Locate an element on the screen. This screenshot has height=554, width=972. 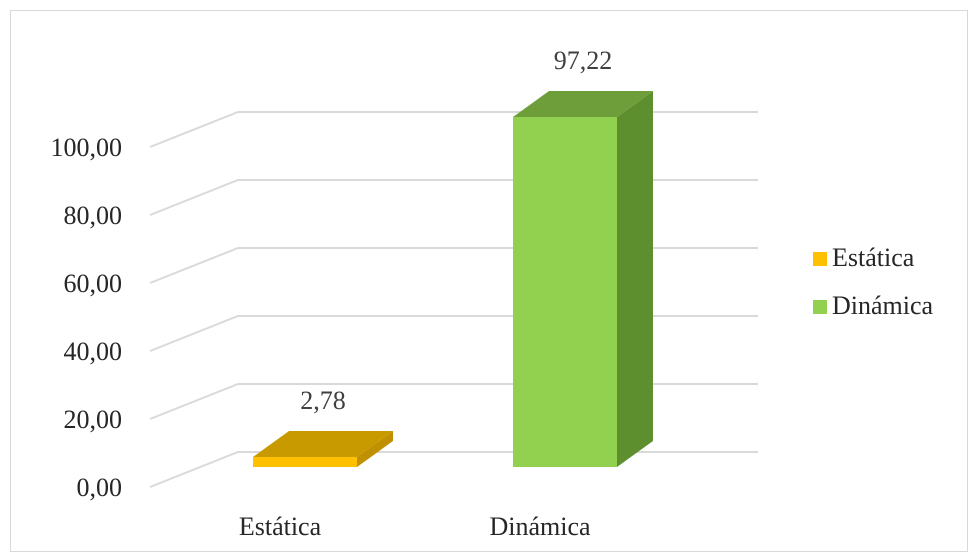
legend-label: Dinámica is located at coordinates (883, 305).